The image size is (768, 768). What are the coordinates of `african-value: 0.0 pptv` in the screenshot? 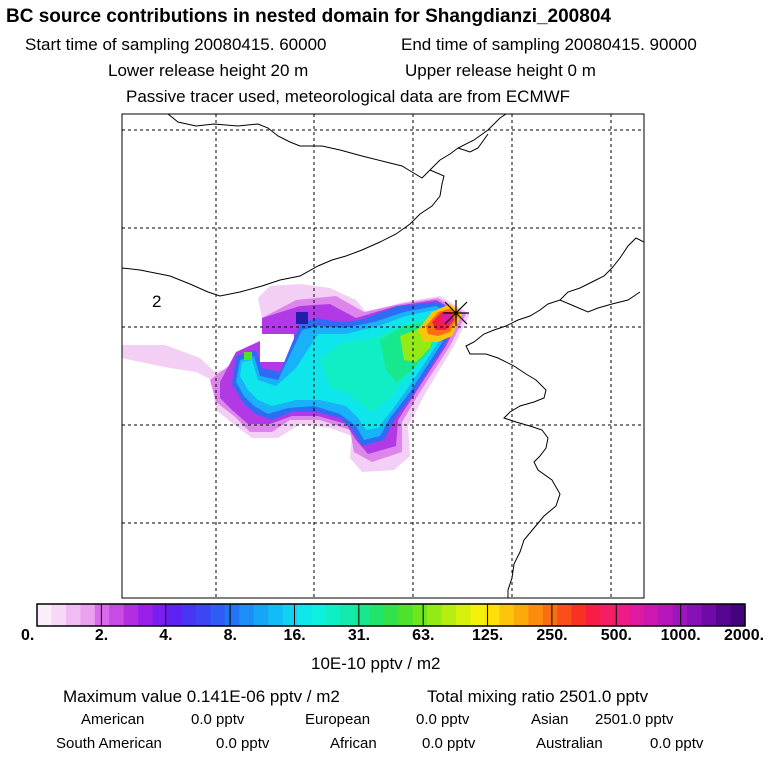 It's located at (449, 743).